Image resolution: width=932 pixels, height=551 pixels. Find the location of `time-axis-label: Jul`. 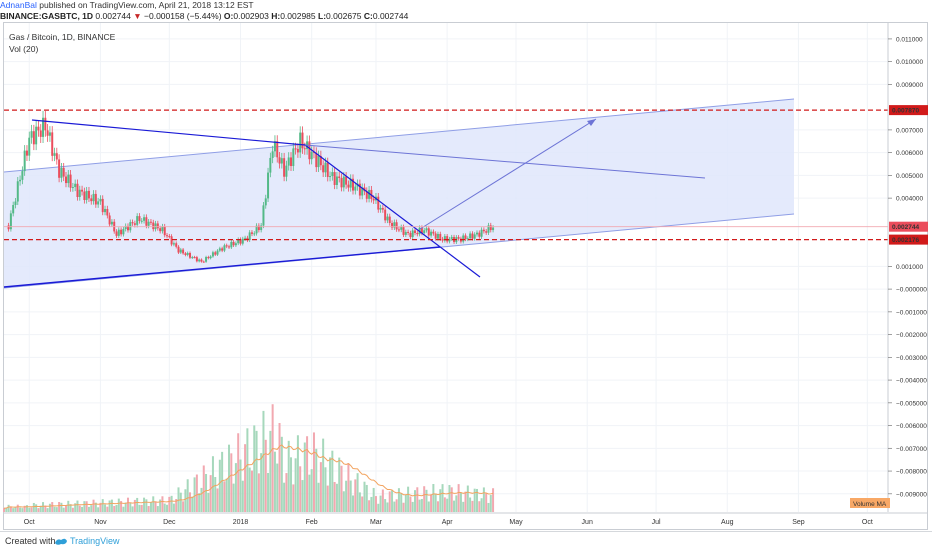

time-axis-label: Jul is located at coordinates (656, 522).